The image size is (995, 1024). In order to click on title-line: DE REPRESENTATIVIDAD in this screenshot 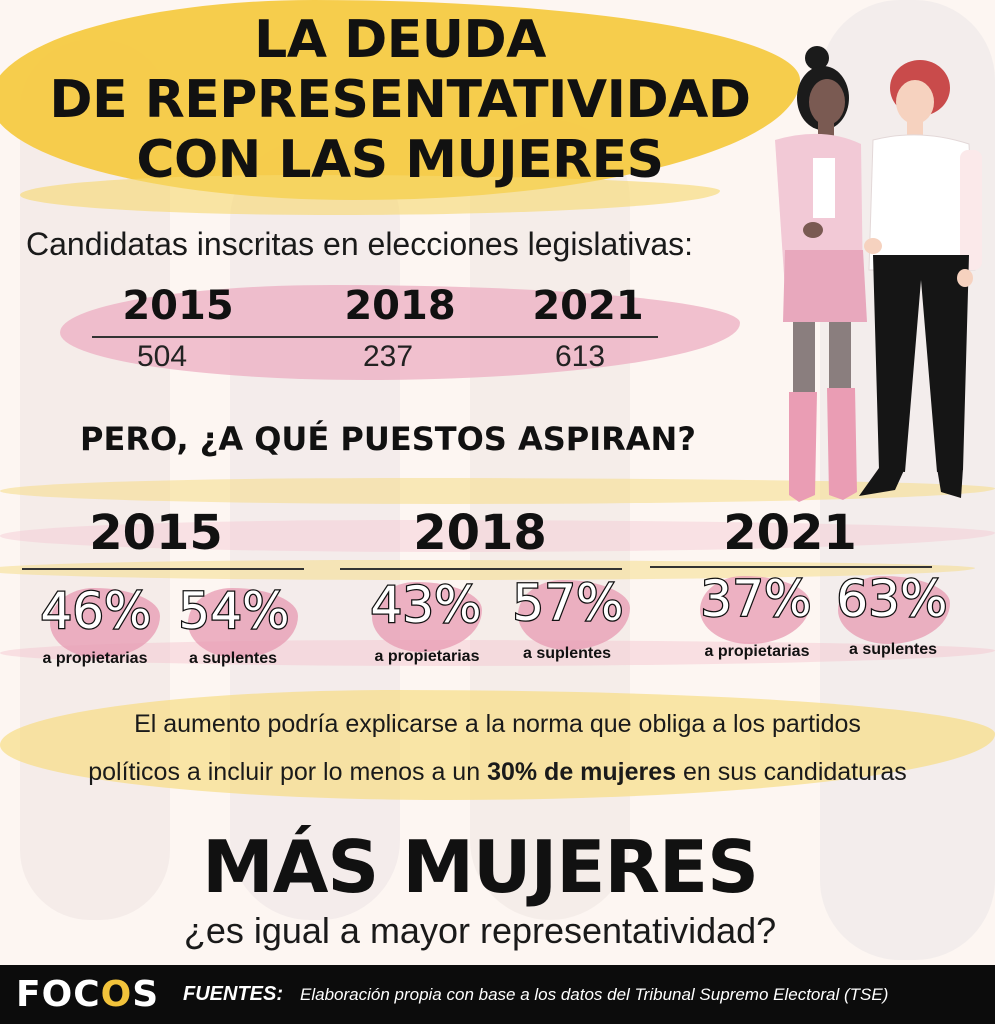, I will do `click(400, 100)`.